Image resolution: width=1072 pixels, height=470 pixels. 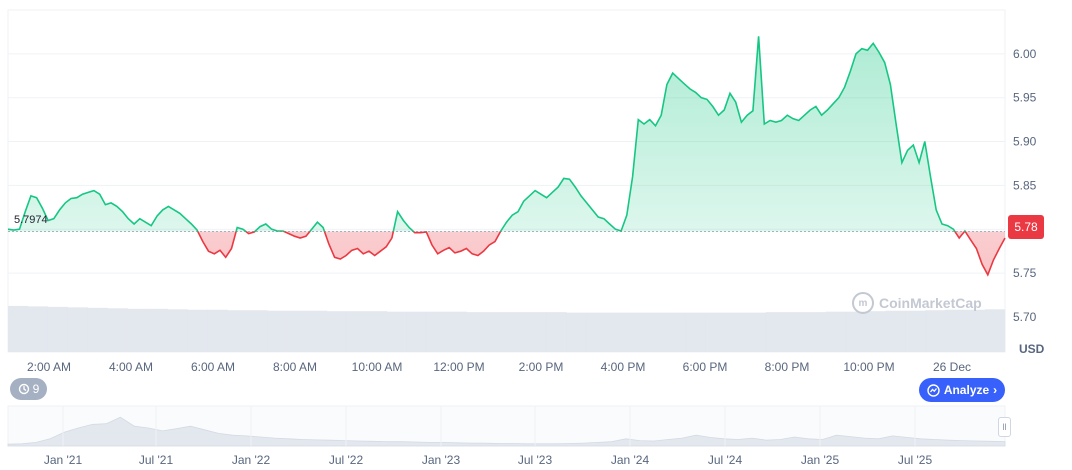 I want to click on x-tick-label: 12:00 PM, so click(x=458, y=367).